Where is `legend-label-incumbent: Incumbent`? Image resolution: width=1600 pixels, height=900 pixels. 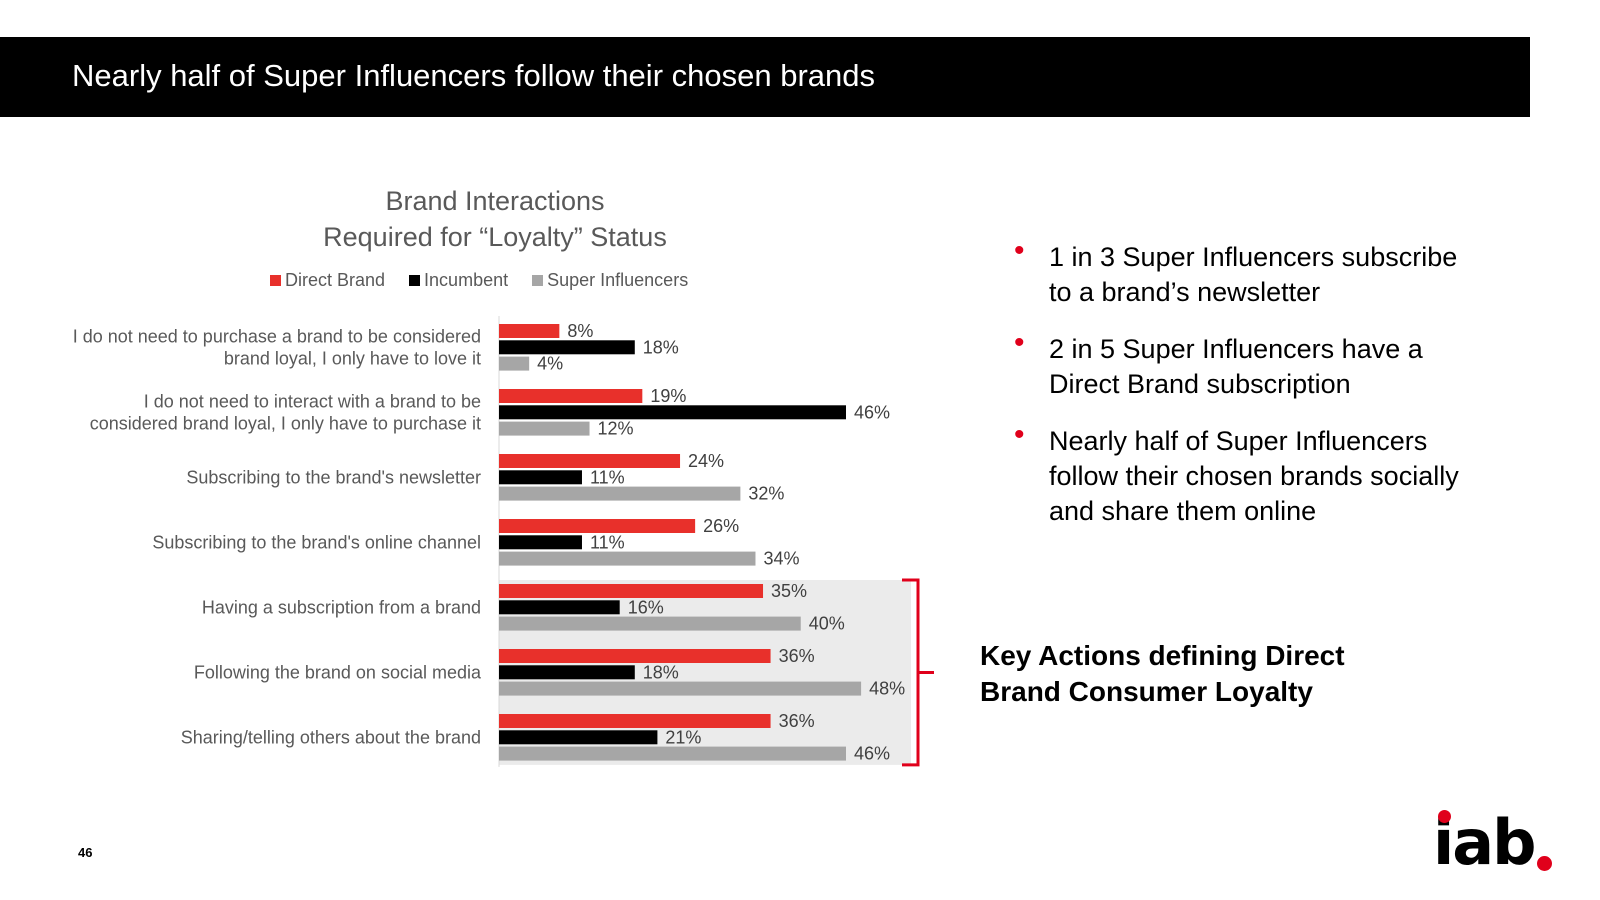 legend-label-incumbent: Incumbent is located at coordinates (466, 279).